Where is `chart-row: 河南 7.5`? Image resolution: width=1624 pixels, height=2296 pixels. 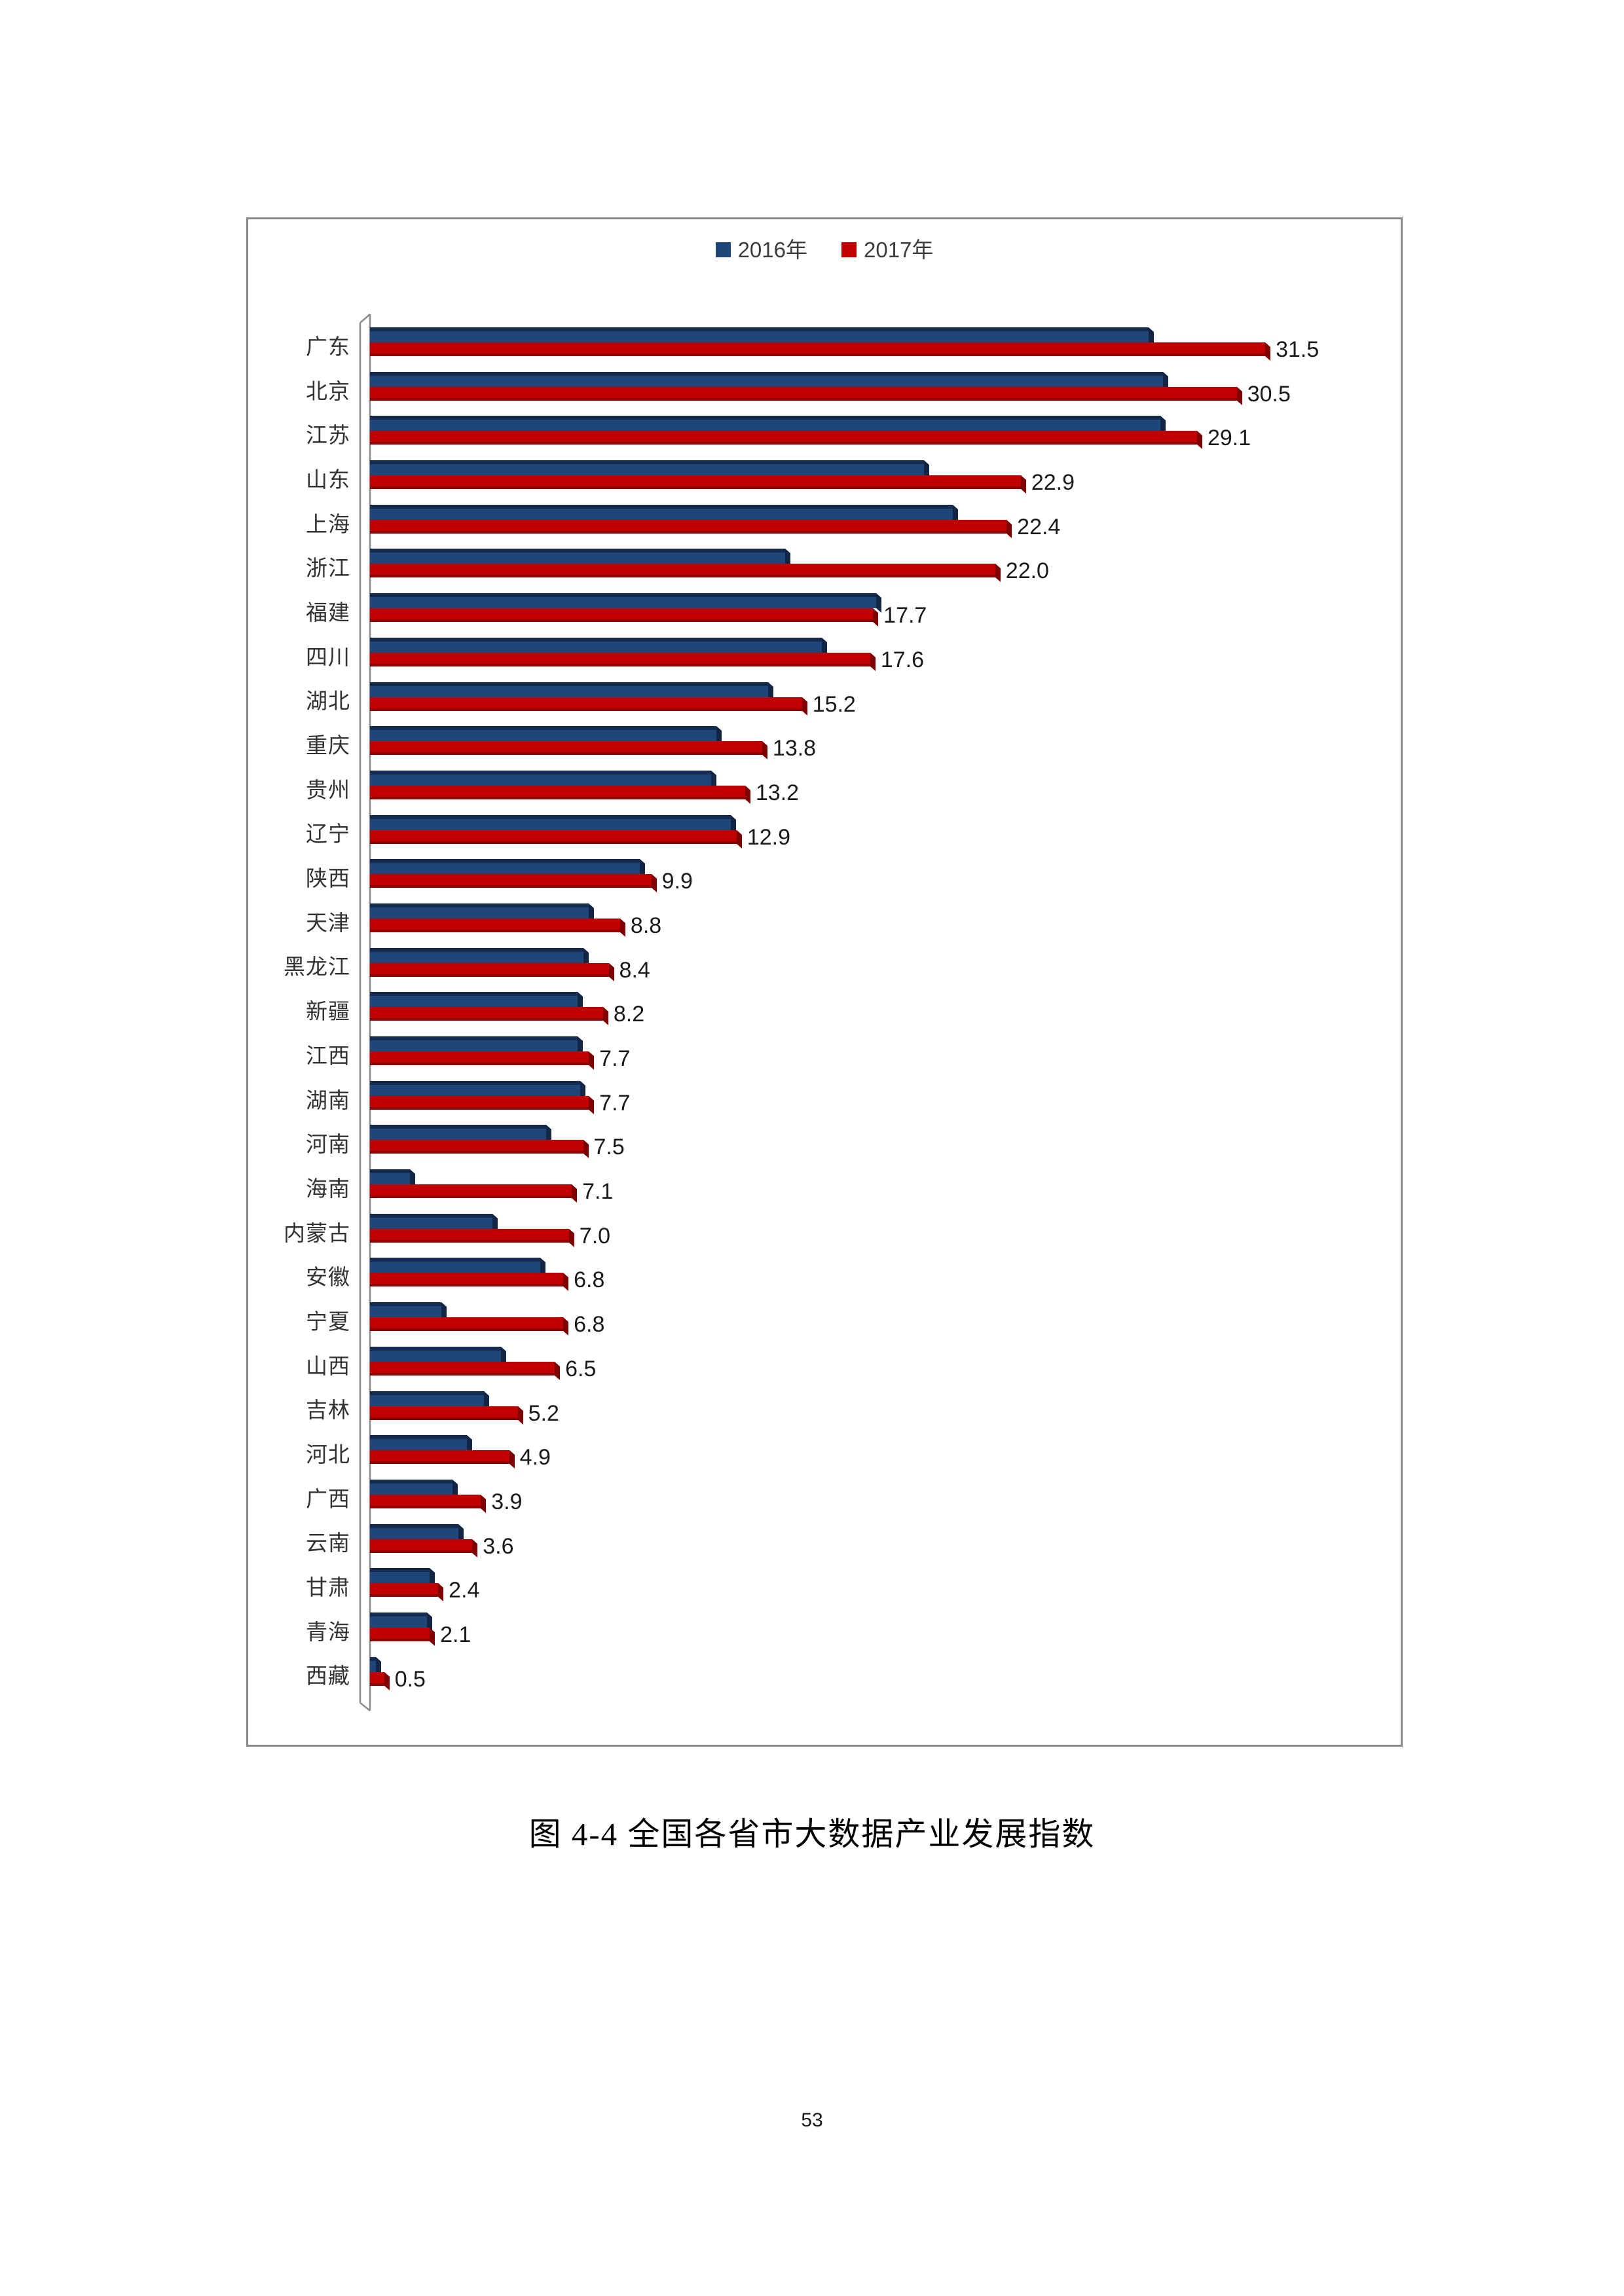 chart-row: 河南 7.5 is located at coordinates (824, 1142).